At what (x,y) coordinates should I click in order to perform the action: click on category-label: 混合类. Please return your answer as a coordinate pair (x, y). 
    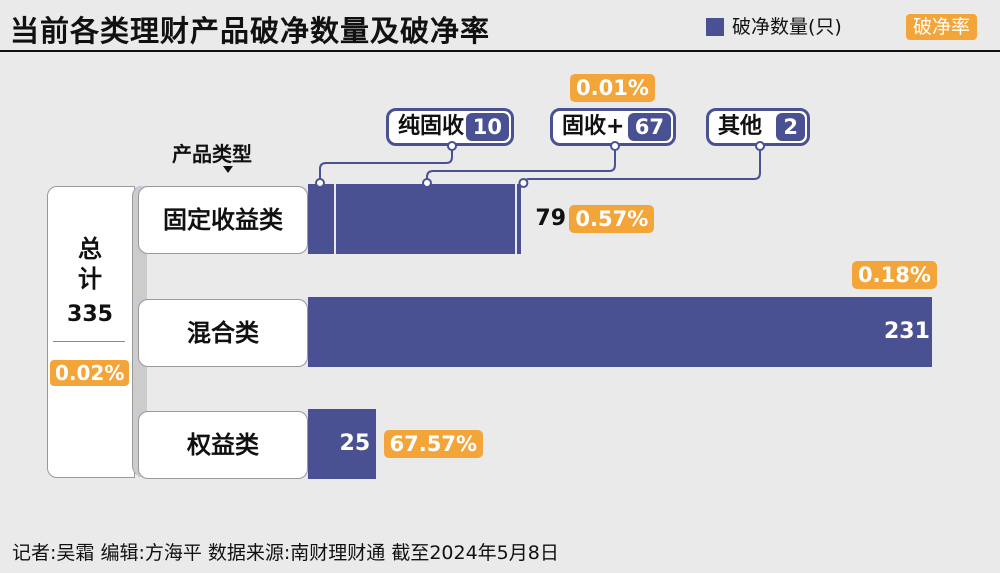
    Looking at the image, I should click on (223, 333).